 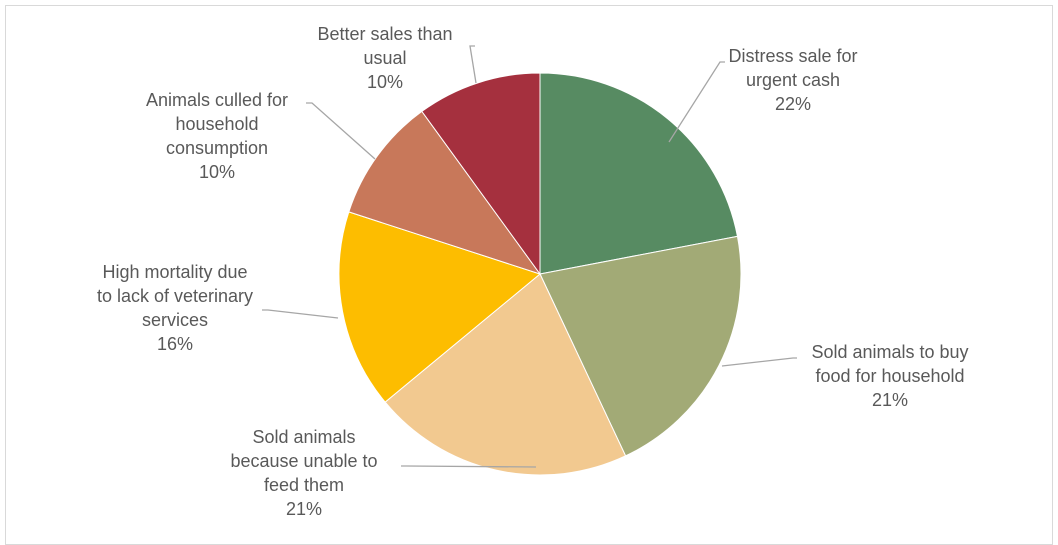 I want to click on slice-name-line: to lack of veterinary, so click(x=175, y=296).